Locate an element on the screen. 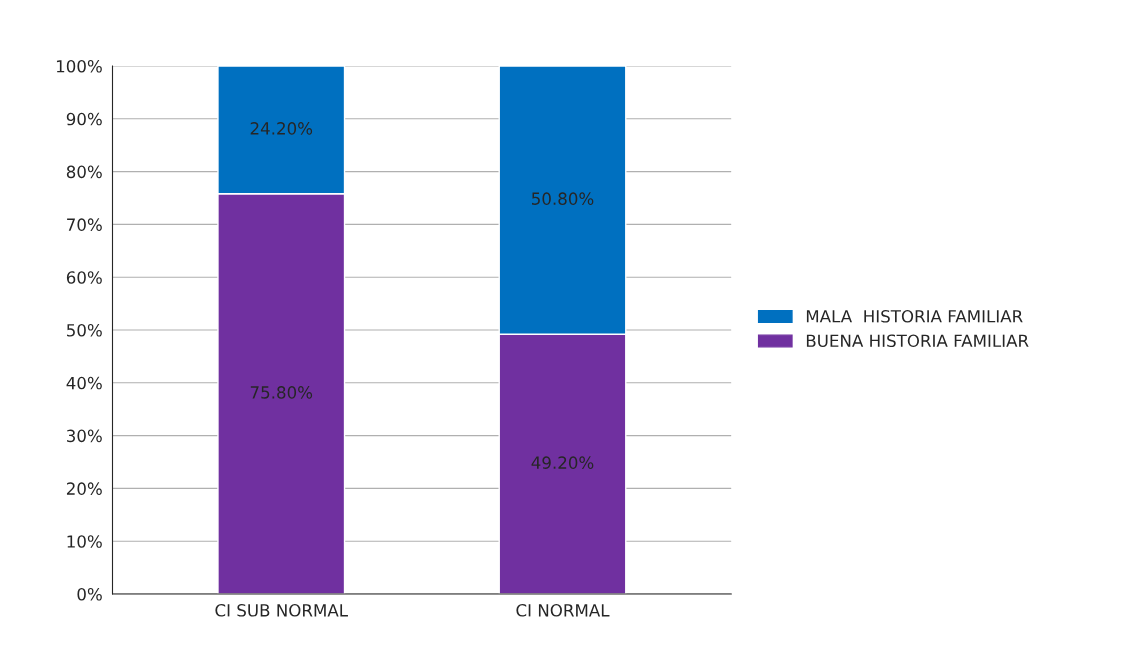 The height and width of the screenshot is (660, 1125). y-tick-label: 40% is located at coordinates (84, 383).